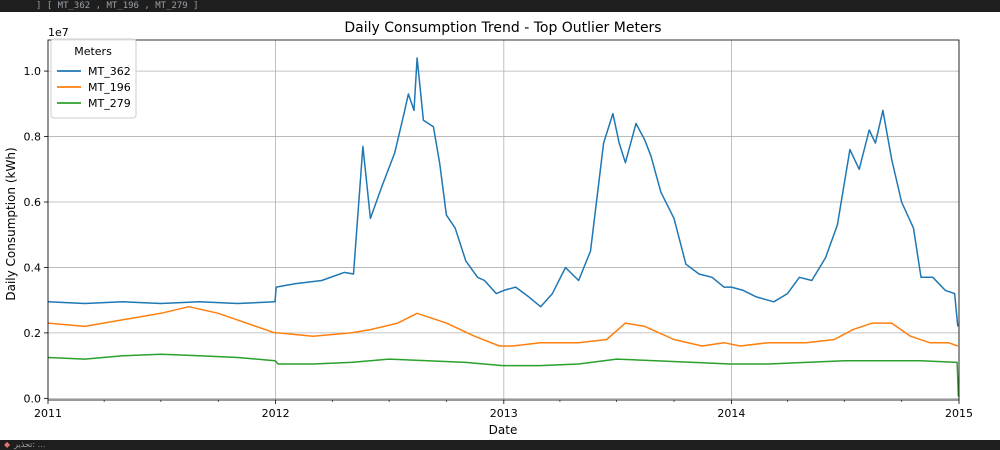 This screenshot has width=1000, height=450. Describe the element at coordinates (500, 6) in the screenshot. I see `editor-header-strip: ] [ MT_362 , MT_196 , MT_279 ]` at that location.